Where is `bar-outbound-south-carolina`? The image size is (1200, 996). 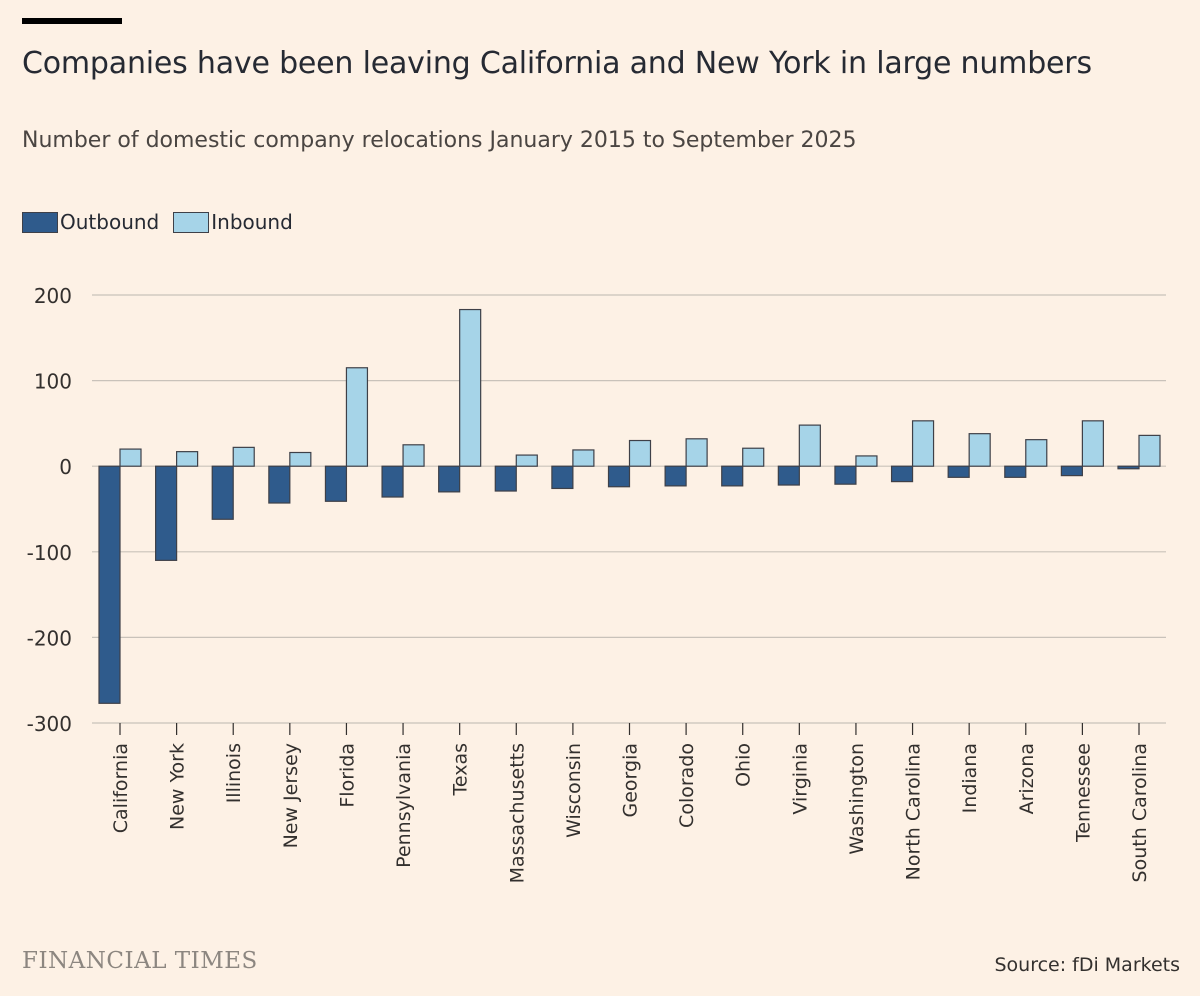 bar-outbound-south-carolina is located at coordinates (1128, 467).